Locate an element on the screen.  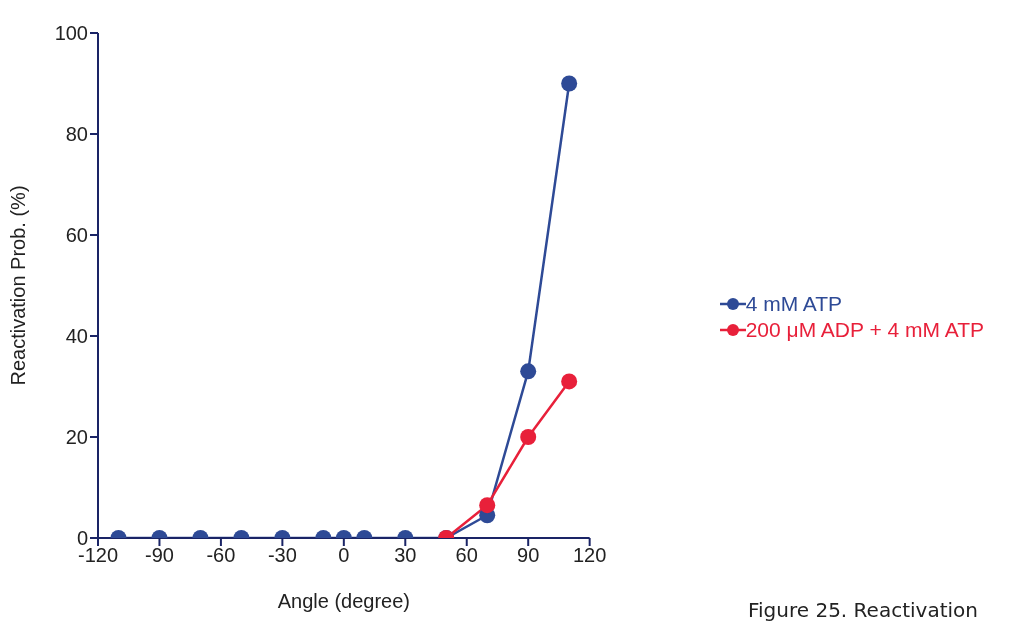
y-tick-label: 60 is located at coordinates (76, 235).